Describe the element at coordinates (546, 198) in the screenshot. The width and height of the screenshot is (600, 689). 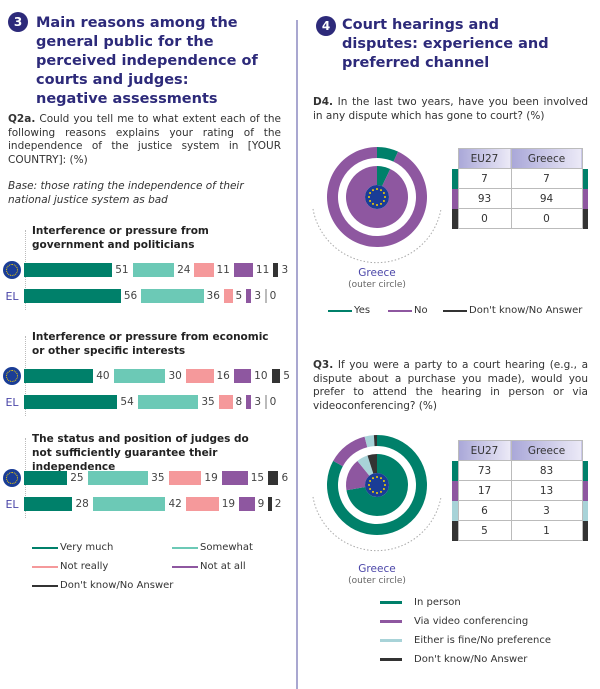
I see `greece-value: 94` at that location.